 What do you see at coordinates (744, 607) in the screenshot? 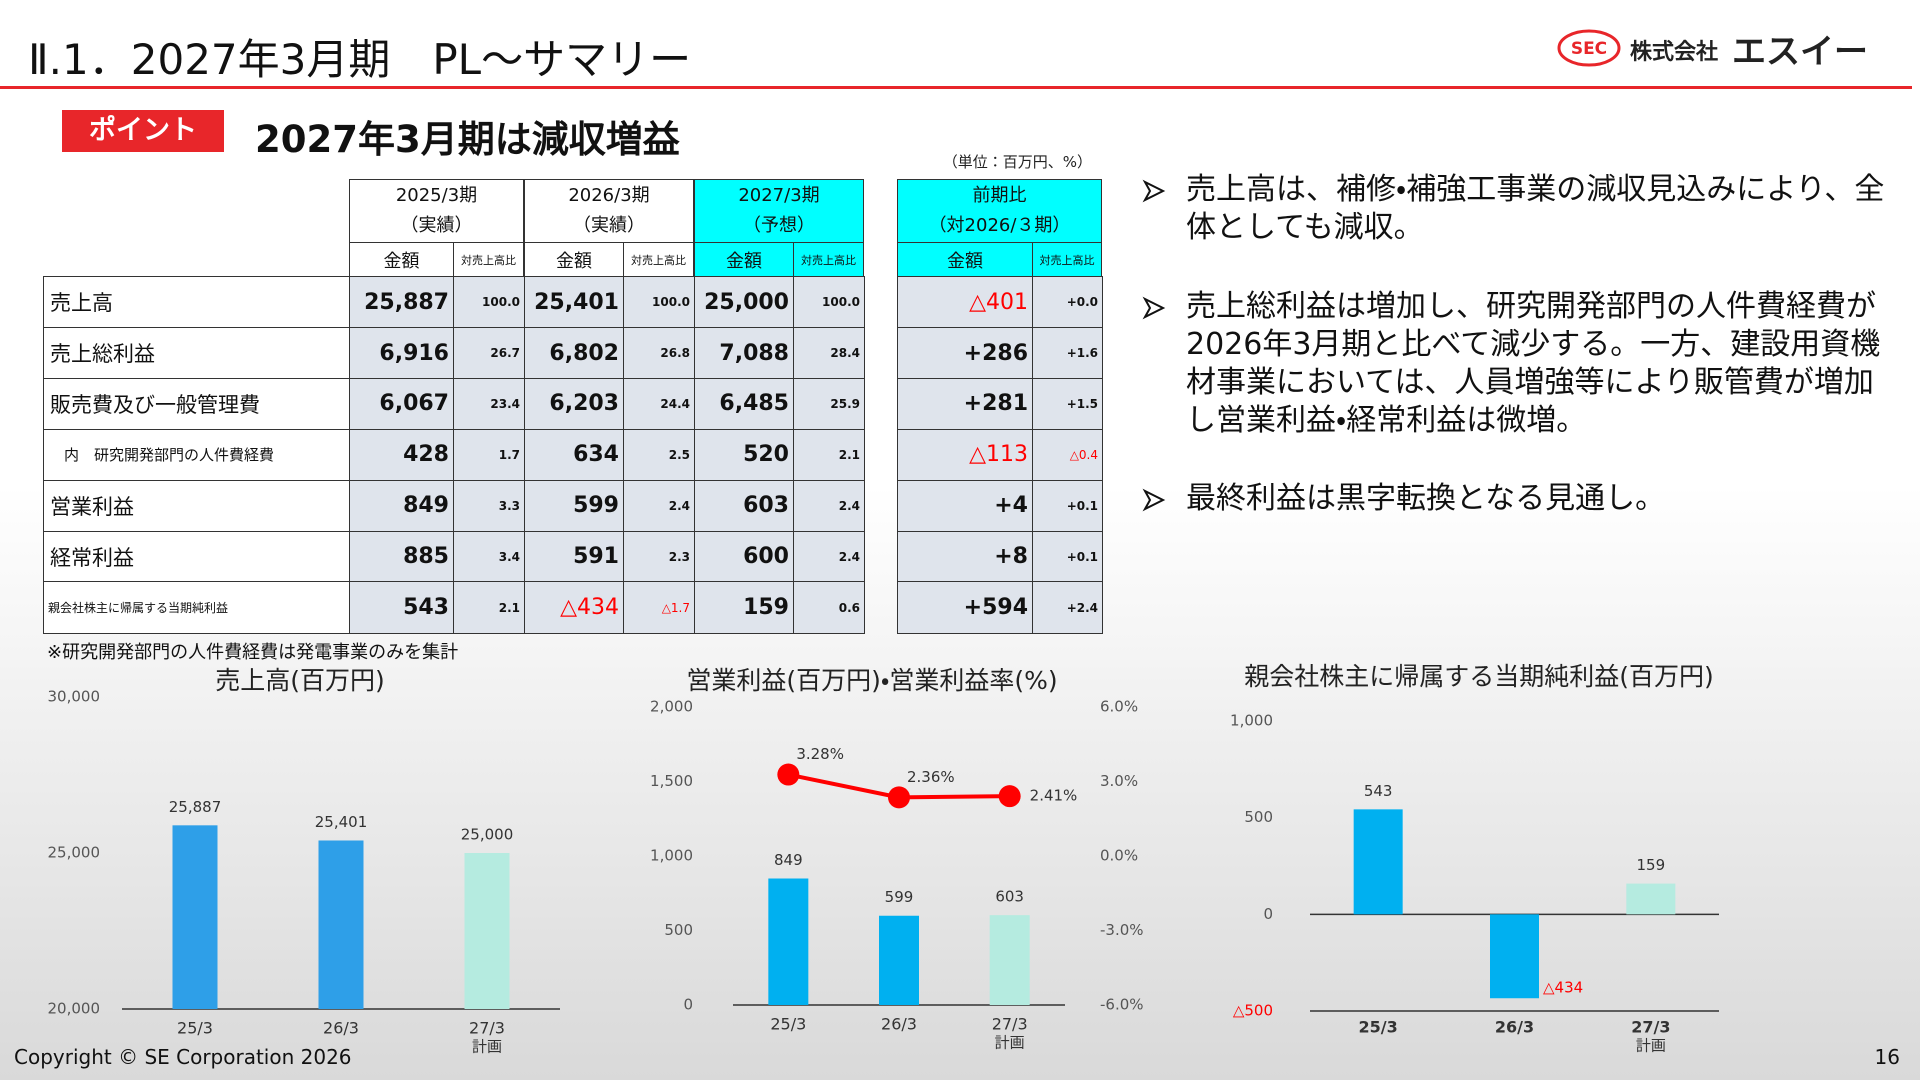
I see `table-cell: 159` at bounding box center [744, 607].